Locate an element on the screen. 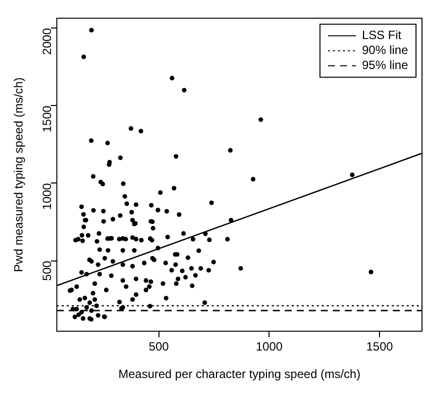 The width and height of the screenshot is (434, 394). x-tick-label: 1000 is located at coordinates (269, 347).